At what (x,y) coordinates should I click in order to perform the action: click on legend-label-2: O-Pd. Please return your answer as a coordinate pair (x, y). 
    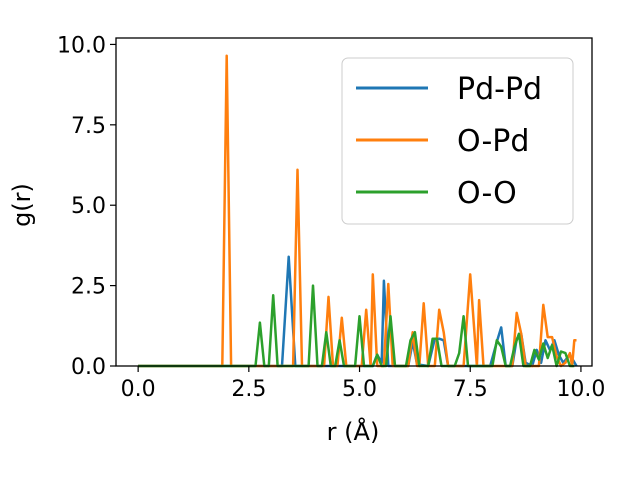
    Looking at the image, I should click on (493, 141).